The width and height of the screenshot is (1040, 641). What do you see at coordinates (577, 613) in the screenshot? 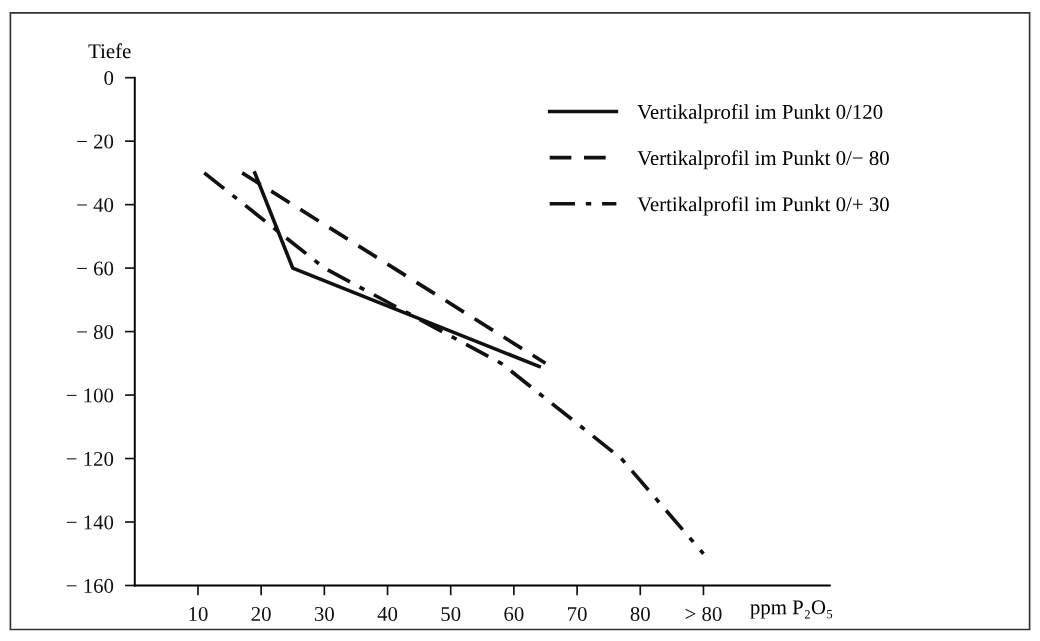
I see `x-tick-label: 70` at bounding box center [577, 613].